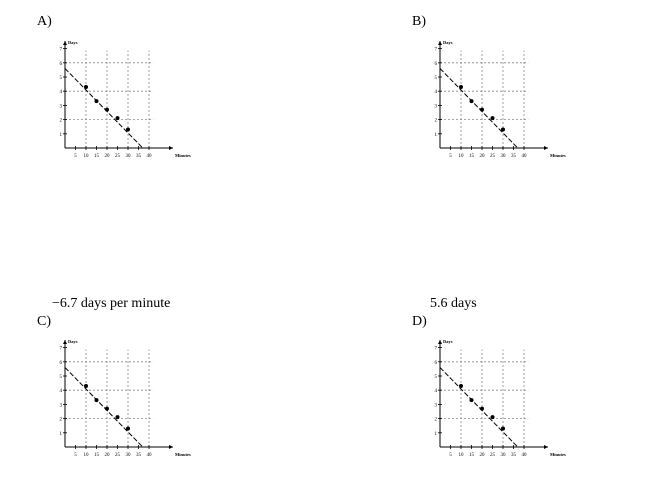 Image resolution: width=653 pixels, height=483 pixels. I want to click on option-d-answer: 5.6 days, so click(453, 303).